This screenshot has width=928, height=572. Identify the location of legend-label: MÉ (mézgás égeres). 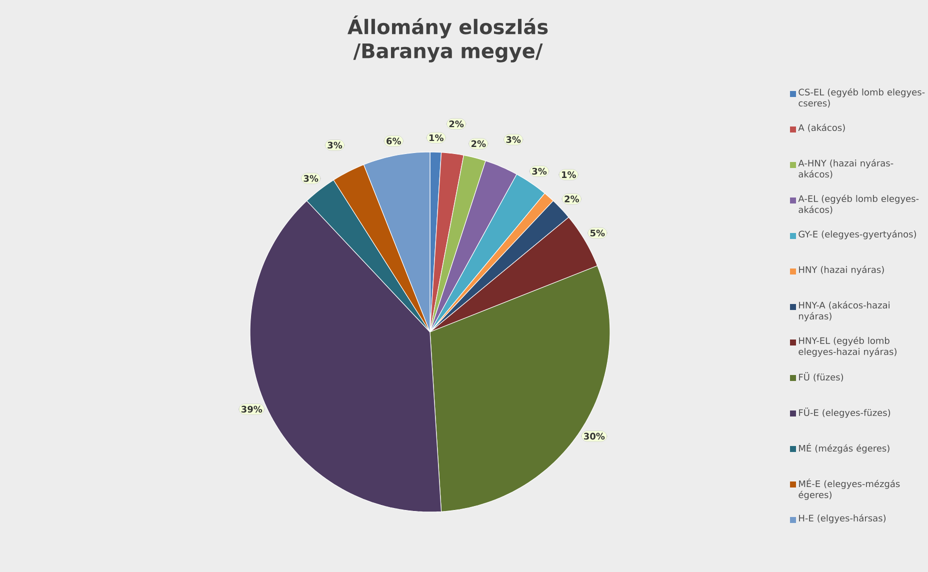
(844, 448).